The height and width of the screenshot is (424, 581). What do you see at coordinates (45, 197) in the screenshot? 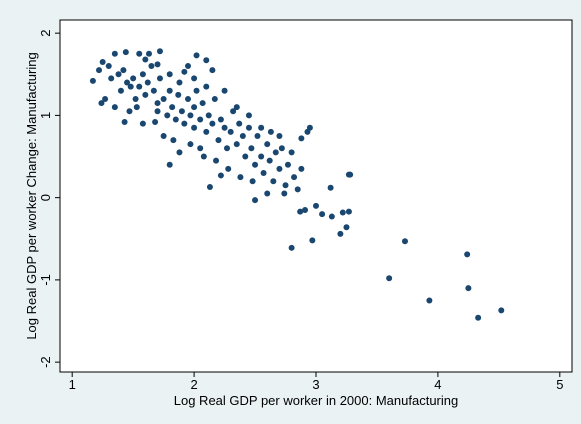
I see `y-tick-label: 0` at bounding box center [45, 197].